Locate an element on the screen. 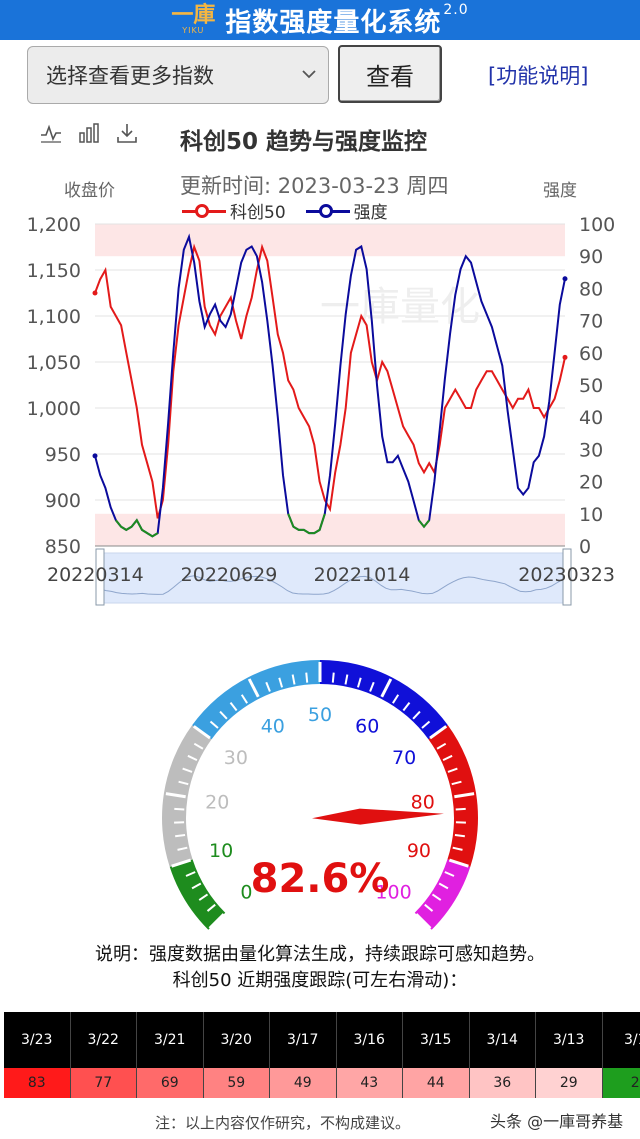 The width and height of the screenshot is (640, 1139). legend-item-price: 科创50 is located at coordinates (234, 210).